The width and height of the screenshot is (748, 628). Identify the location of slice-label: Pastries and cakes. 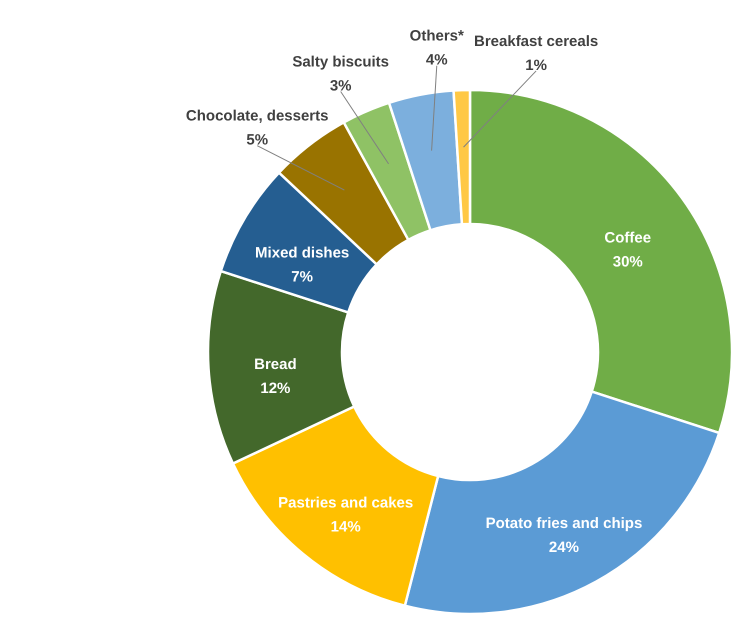
(346, 503).